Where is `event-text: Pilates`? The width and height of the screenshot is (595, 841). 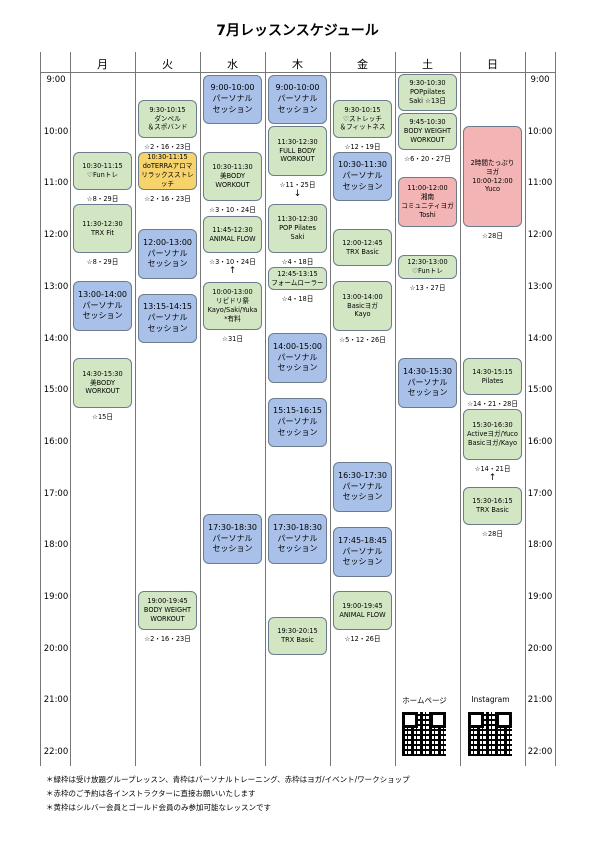
event-text: Pilates is located at coordinates (492, 380).